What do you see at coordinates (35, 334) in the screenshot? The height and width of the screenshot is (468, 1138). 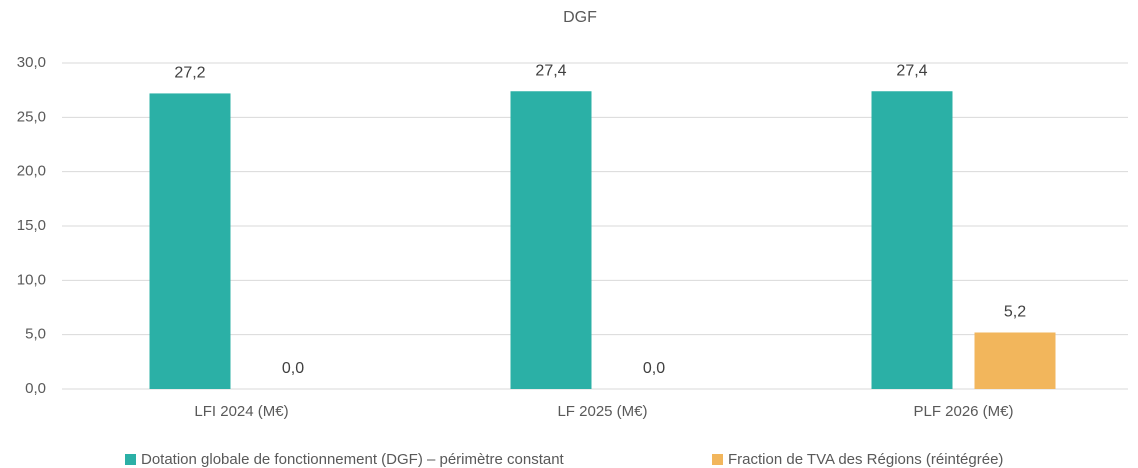 I see `y-tick-label: 5,0` at bounding box center [35, 334].